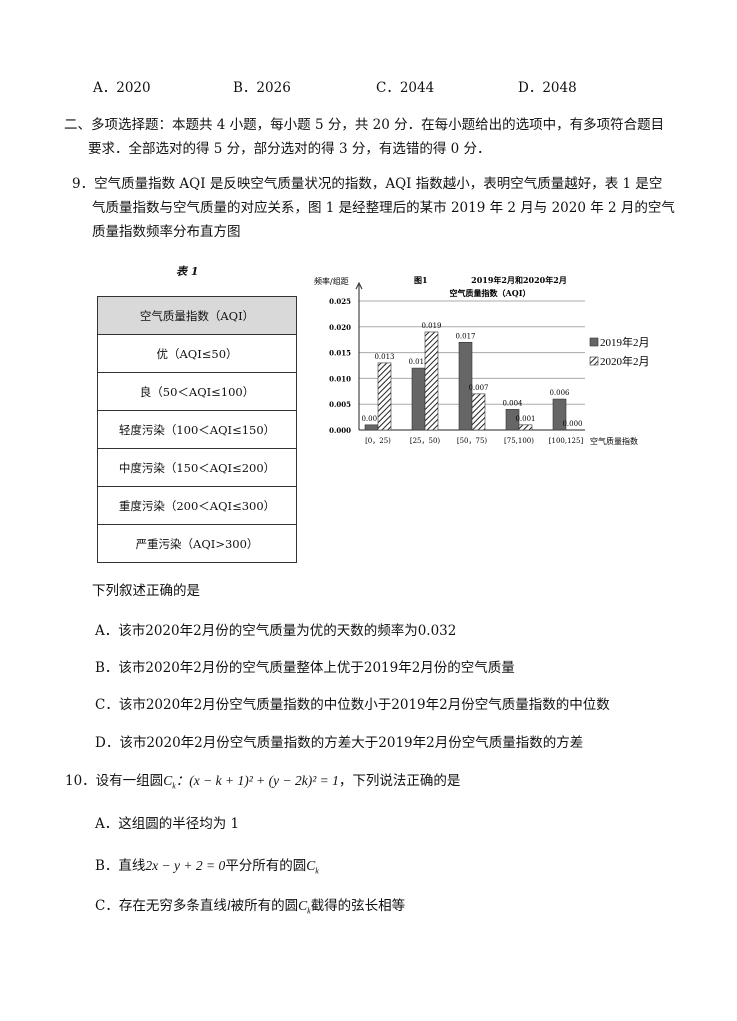  Describe the element at coordinates (187, 271) in the screenshot. I see `table-title: 表 1` at that location.